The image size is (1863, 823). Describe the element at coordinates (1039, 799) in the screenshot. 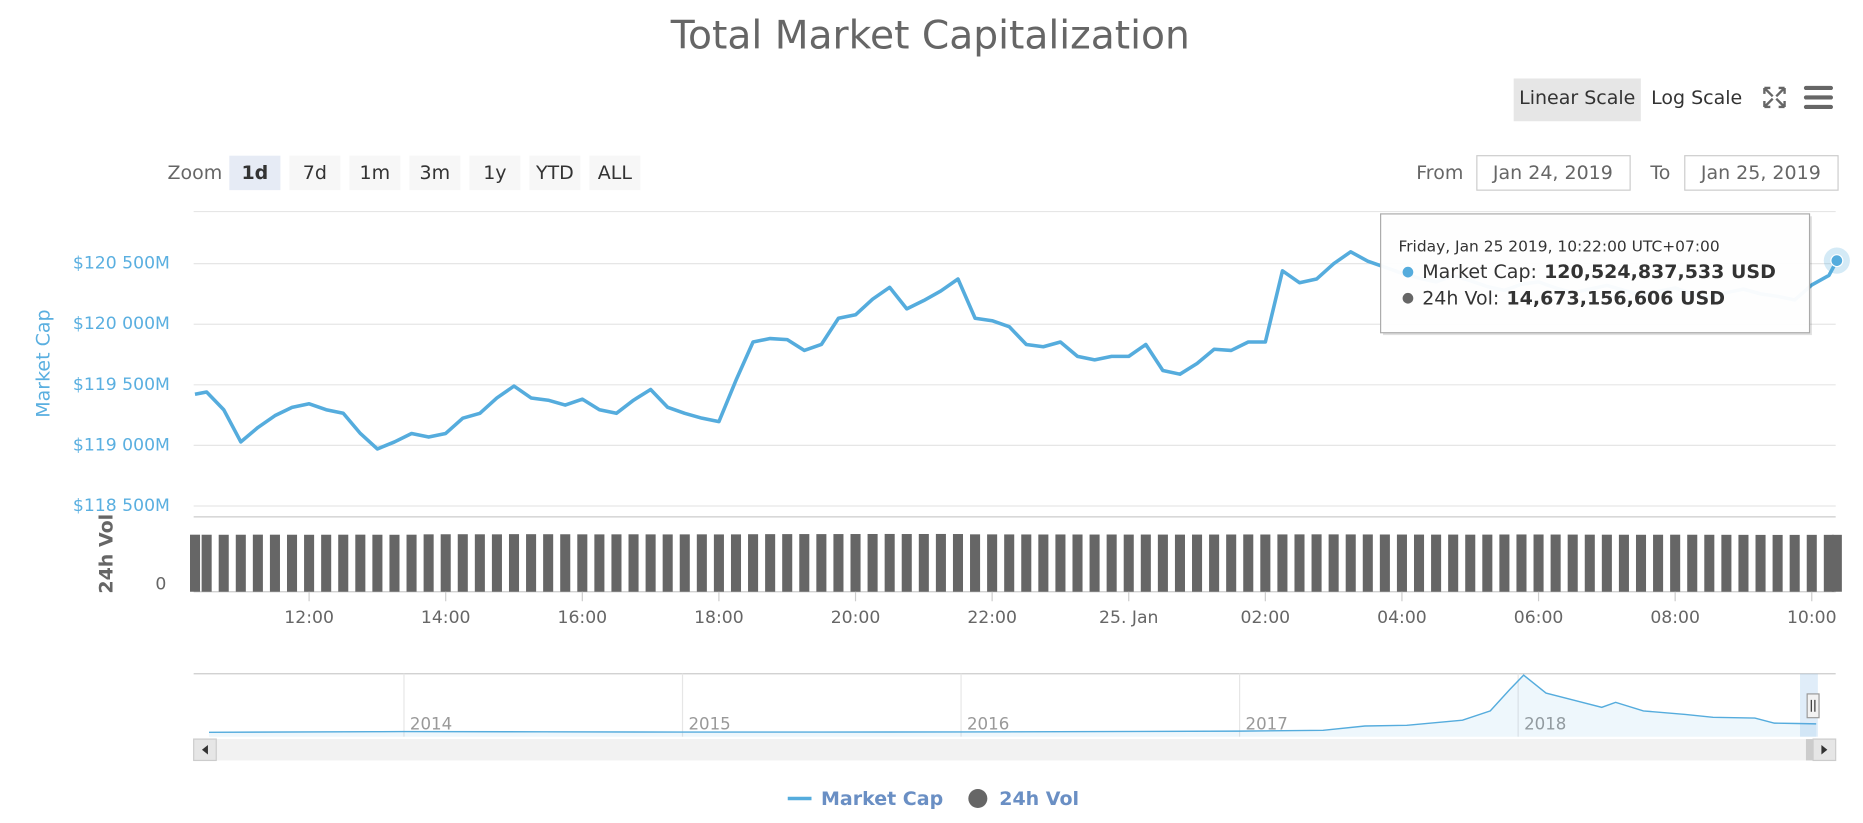

I see `legend-item: 24h Vol` at that location.